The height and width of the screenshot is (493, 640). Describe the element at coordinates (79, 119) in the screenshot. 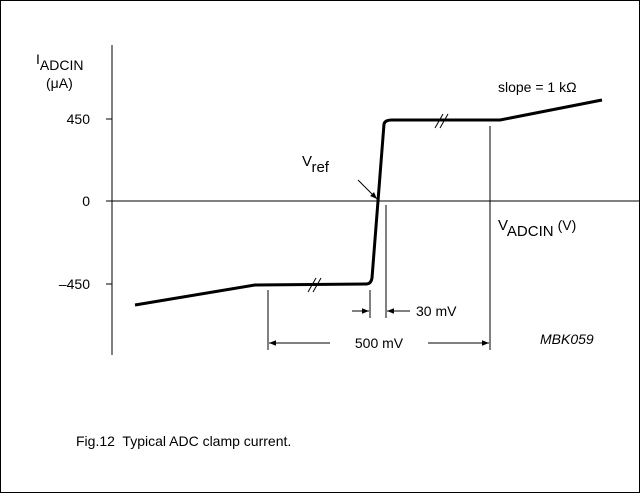

I see `tick-label: 450` at that location.